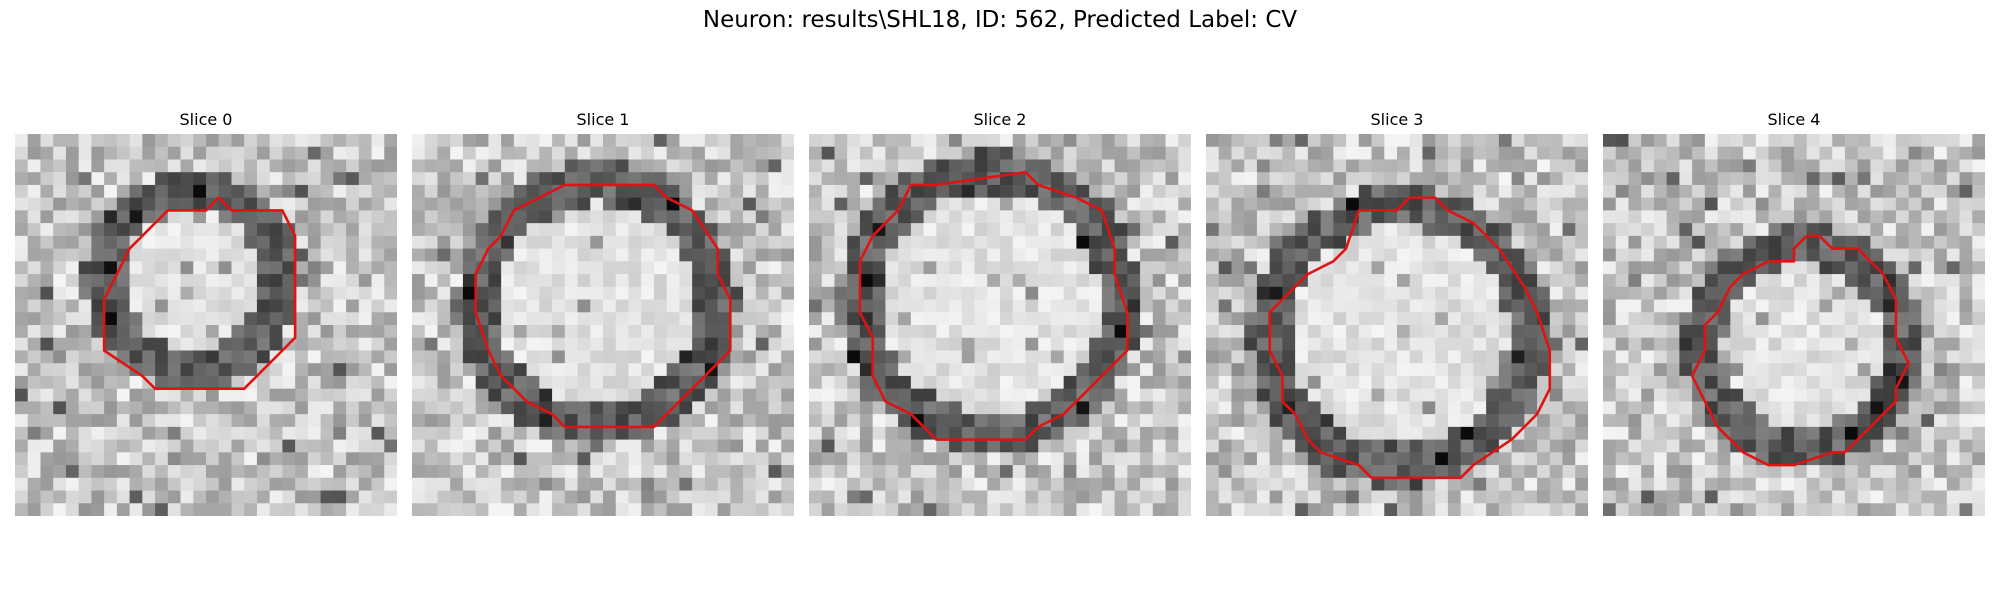 Image resolution: width=2000 pixels, height=600 pixels. Describe the element at coordinates (603, 313) in the screenshot. I see `slice-panel-1: Slice 1` at that location.